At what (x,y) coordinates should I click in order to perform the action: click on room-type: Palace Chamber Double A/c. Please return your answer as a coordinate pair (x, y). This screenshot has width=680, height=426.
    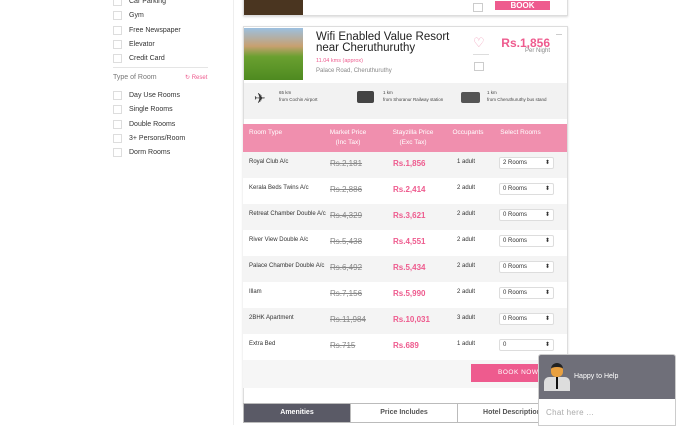
    Looking at the image, I should click on (287, 266).